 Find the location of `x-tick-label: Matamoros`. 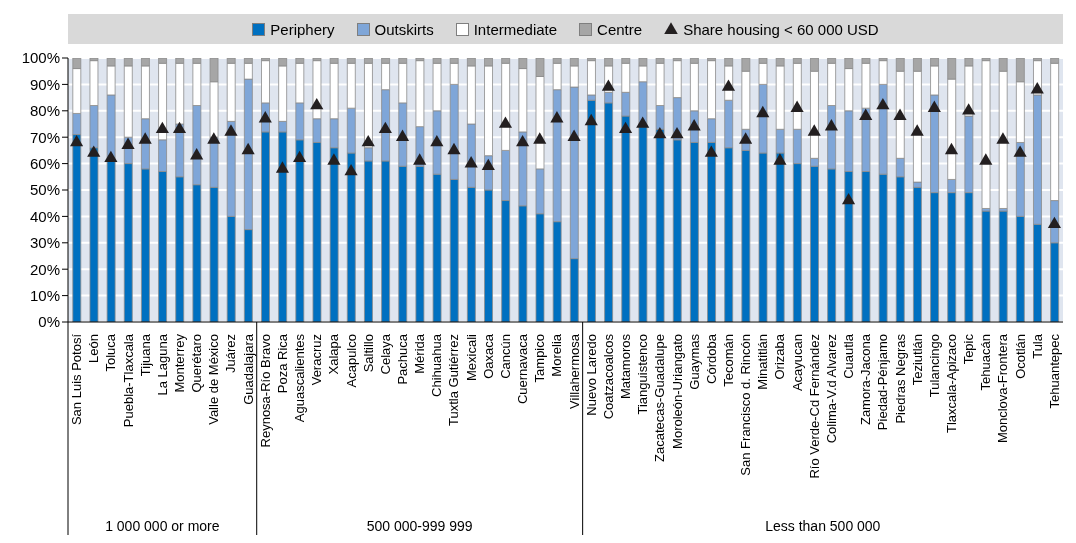

x-tick-label: Matamoros is located at coordinates (626, 366).